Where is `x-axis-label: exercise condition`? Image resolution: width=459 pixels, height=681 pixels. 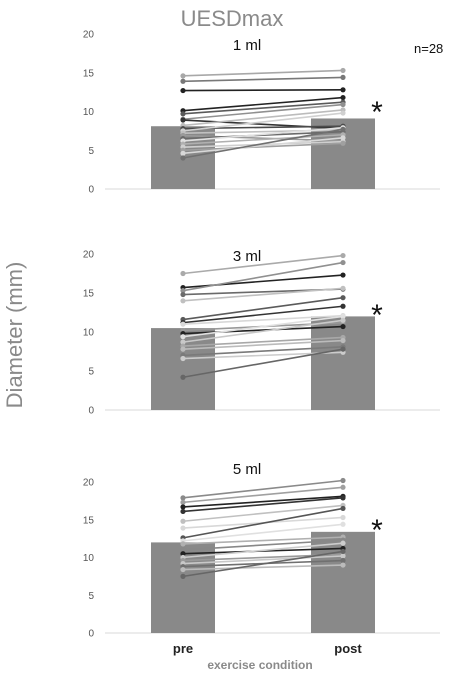
x-axis-label: exercise condition is located at coordinates (259, 665).